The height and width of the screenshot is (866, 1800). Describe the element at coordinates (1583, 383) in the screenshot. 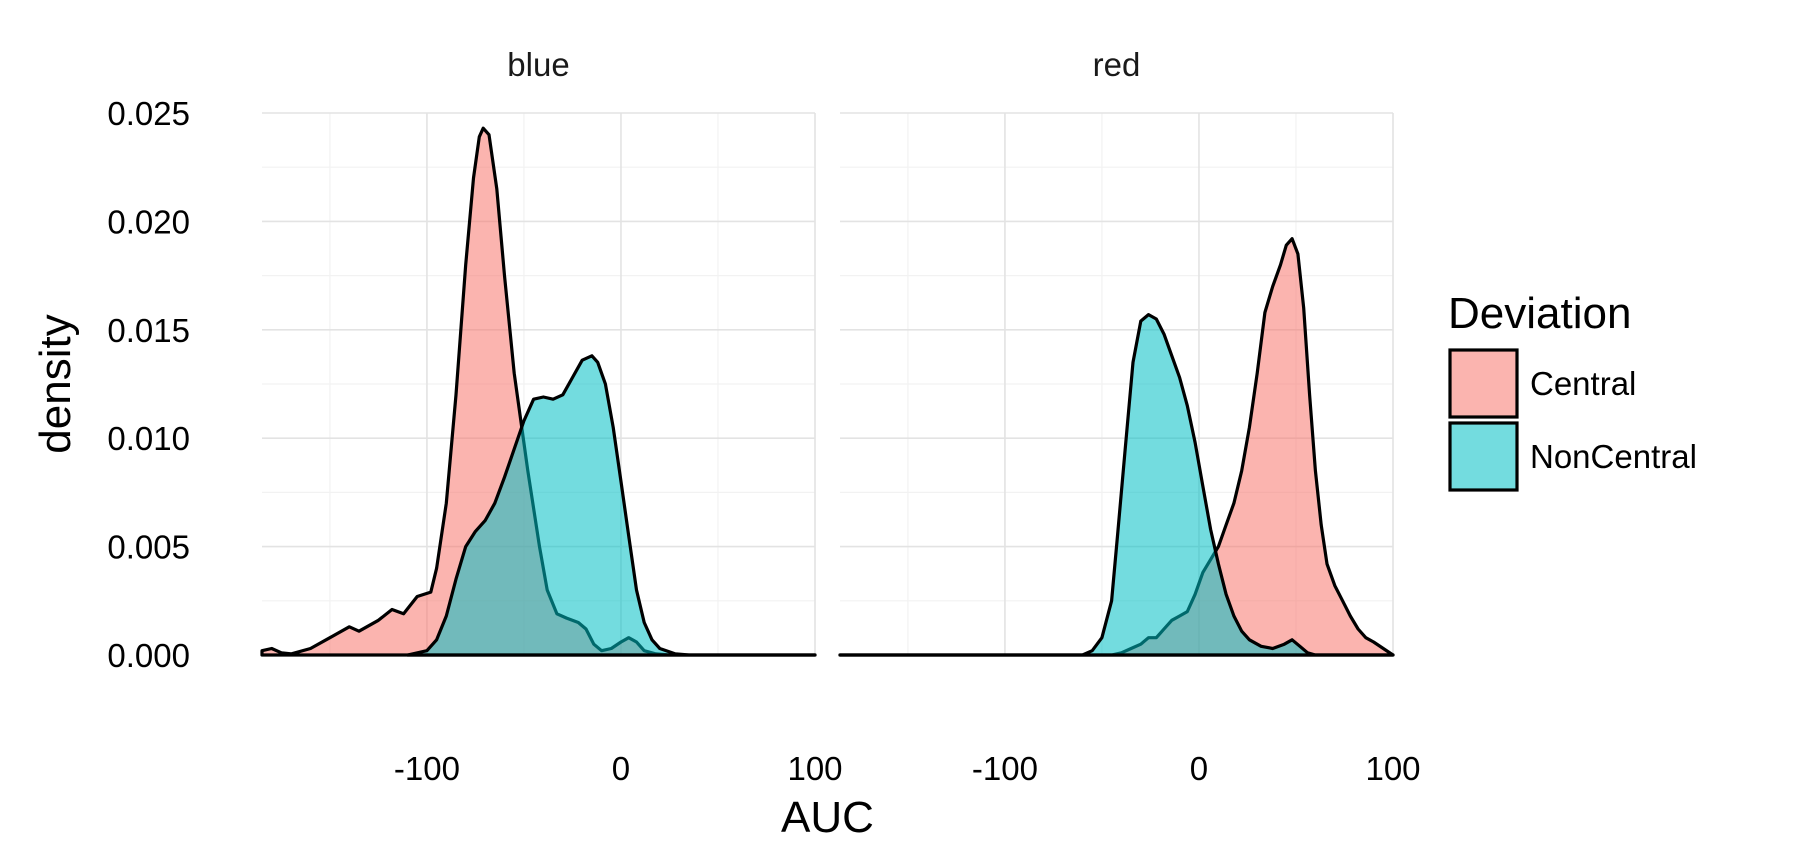

I see `legend-label: Central` at that location.